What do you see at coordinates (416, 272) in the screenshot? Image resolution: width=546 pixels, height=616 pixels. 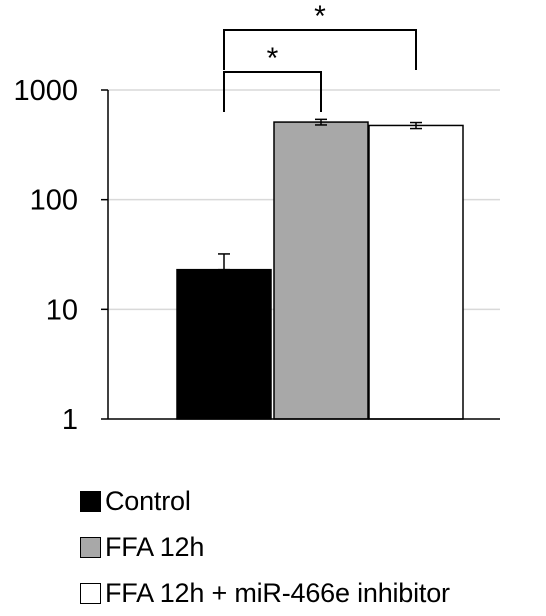 I see `bar-ffa-12h-inhibitor` at bounding box center [416, 272].